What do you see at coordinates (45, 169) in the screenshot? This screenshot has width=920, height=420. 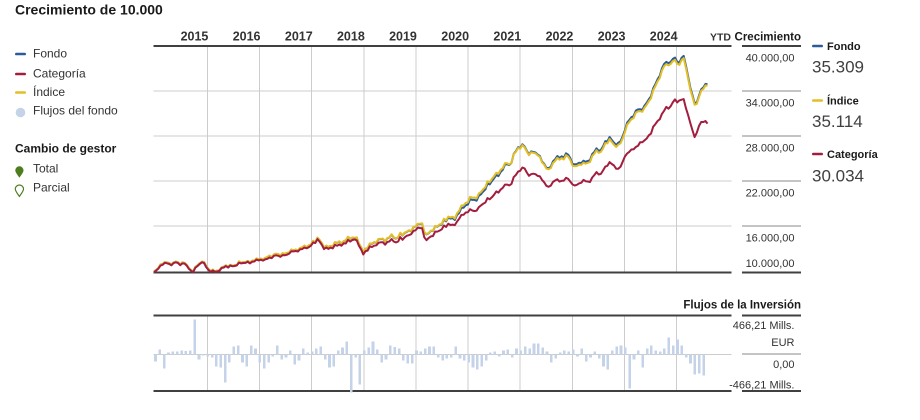 I see `svg-text: Total` at bounding box center [45, 169].